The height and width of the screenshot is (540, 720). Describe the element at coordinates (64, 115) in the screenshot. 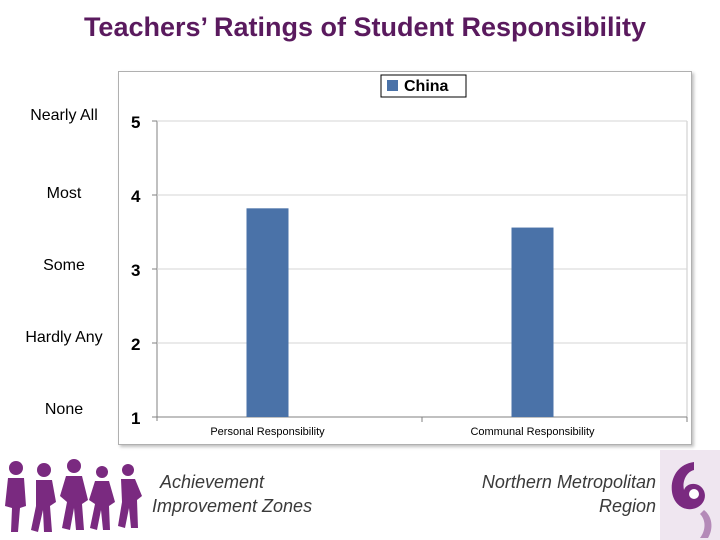

I see `scale-label-nearly-all: Nearly All` at that location.